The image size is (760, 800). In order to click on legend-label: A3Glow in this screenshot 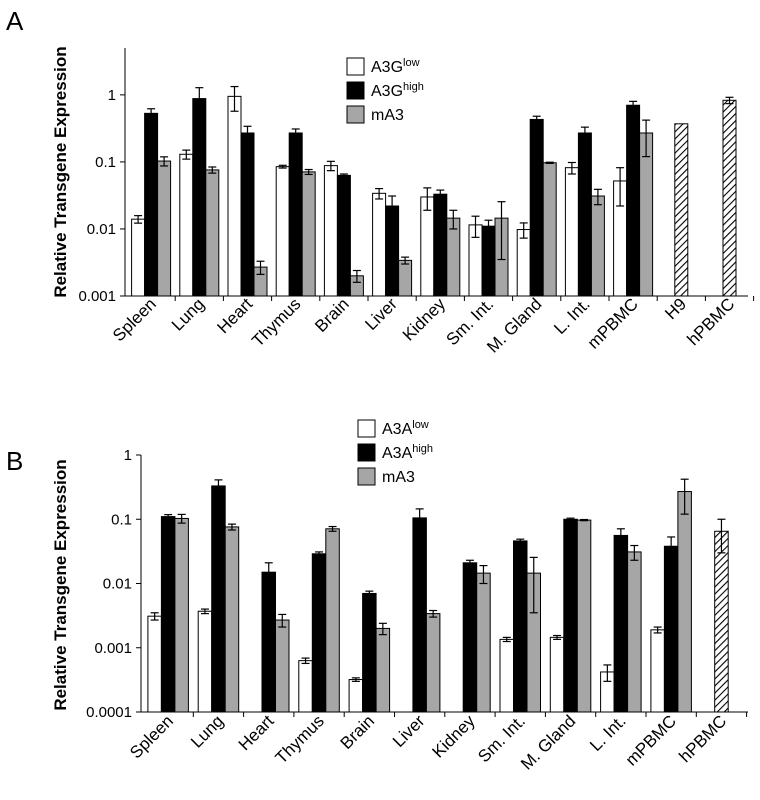, I will do `click(395, 66)`.